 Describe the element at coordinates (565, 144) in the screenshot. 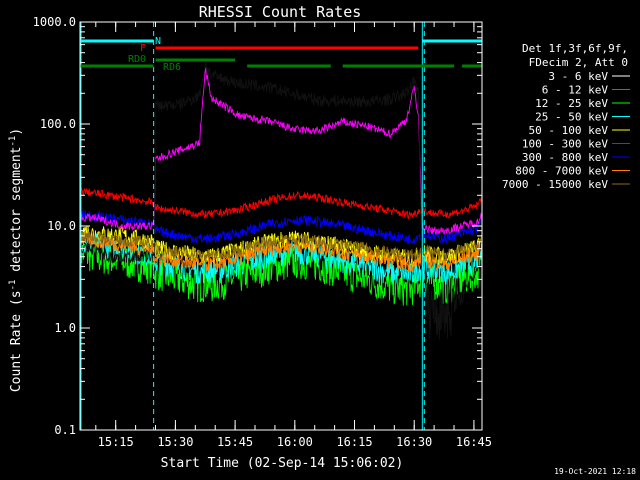

I see `legend-label: 100 - 300 keV` at that location.